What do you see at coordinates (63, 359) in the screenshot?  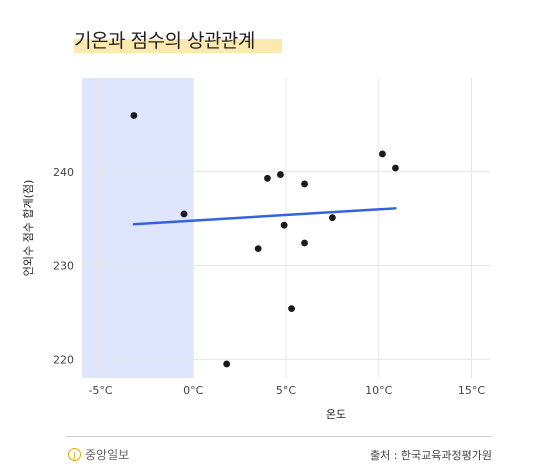 I see `y-tick-label: 220` at bounding box center [63, 359].